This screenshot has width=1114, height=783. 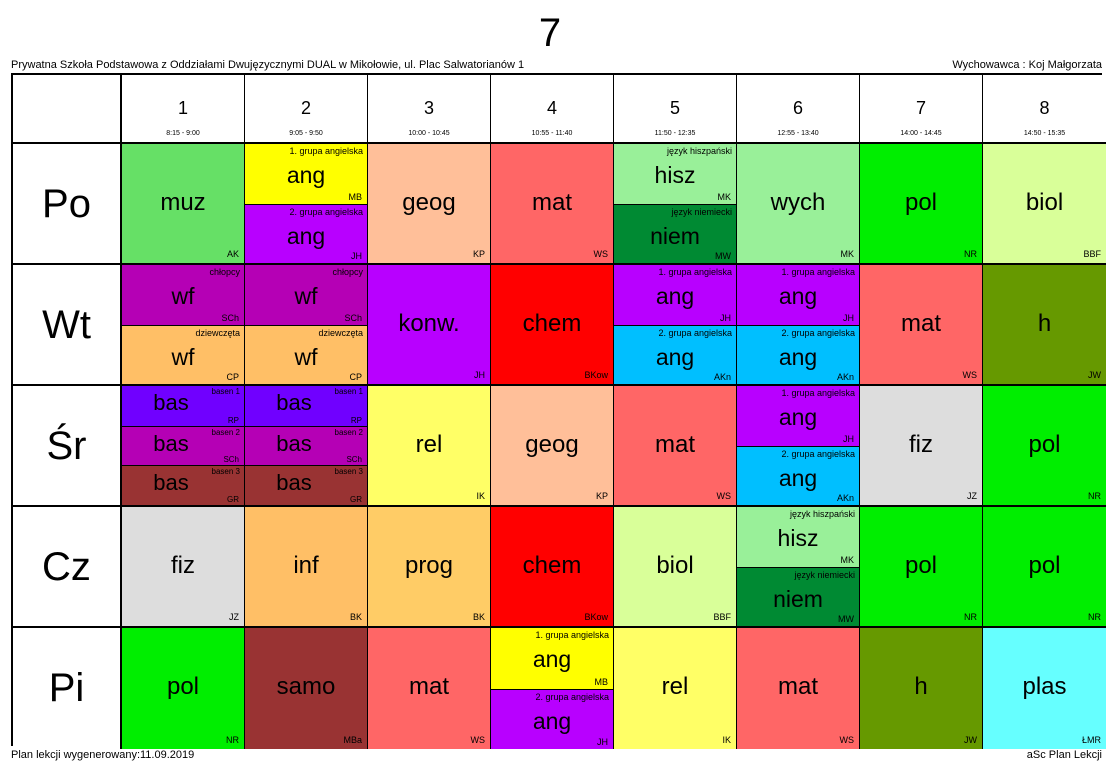 I want to click on group-label: język hiszpański, so click(x=699, y=151).